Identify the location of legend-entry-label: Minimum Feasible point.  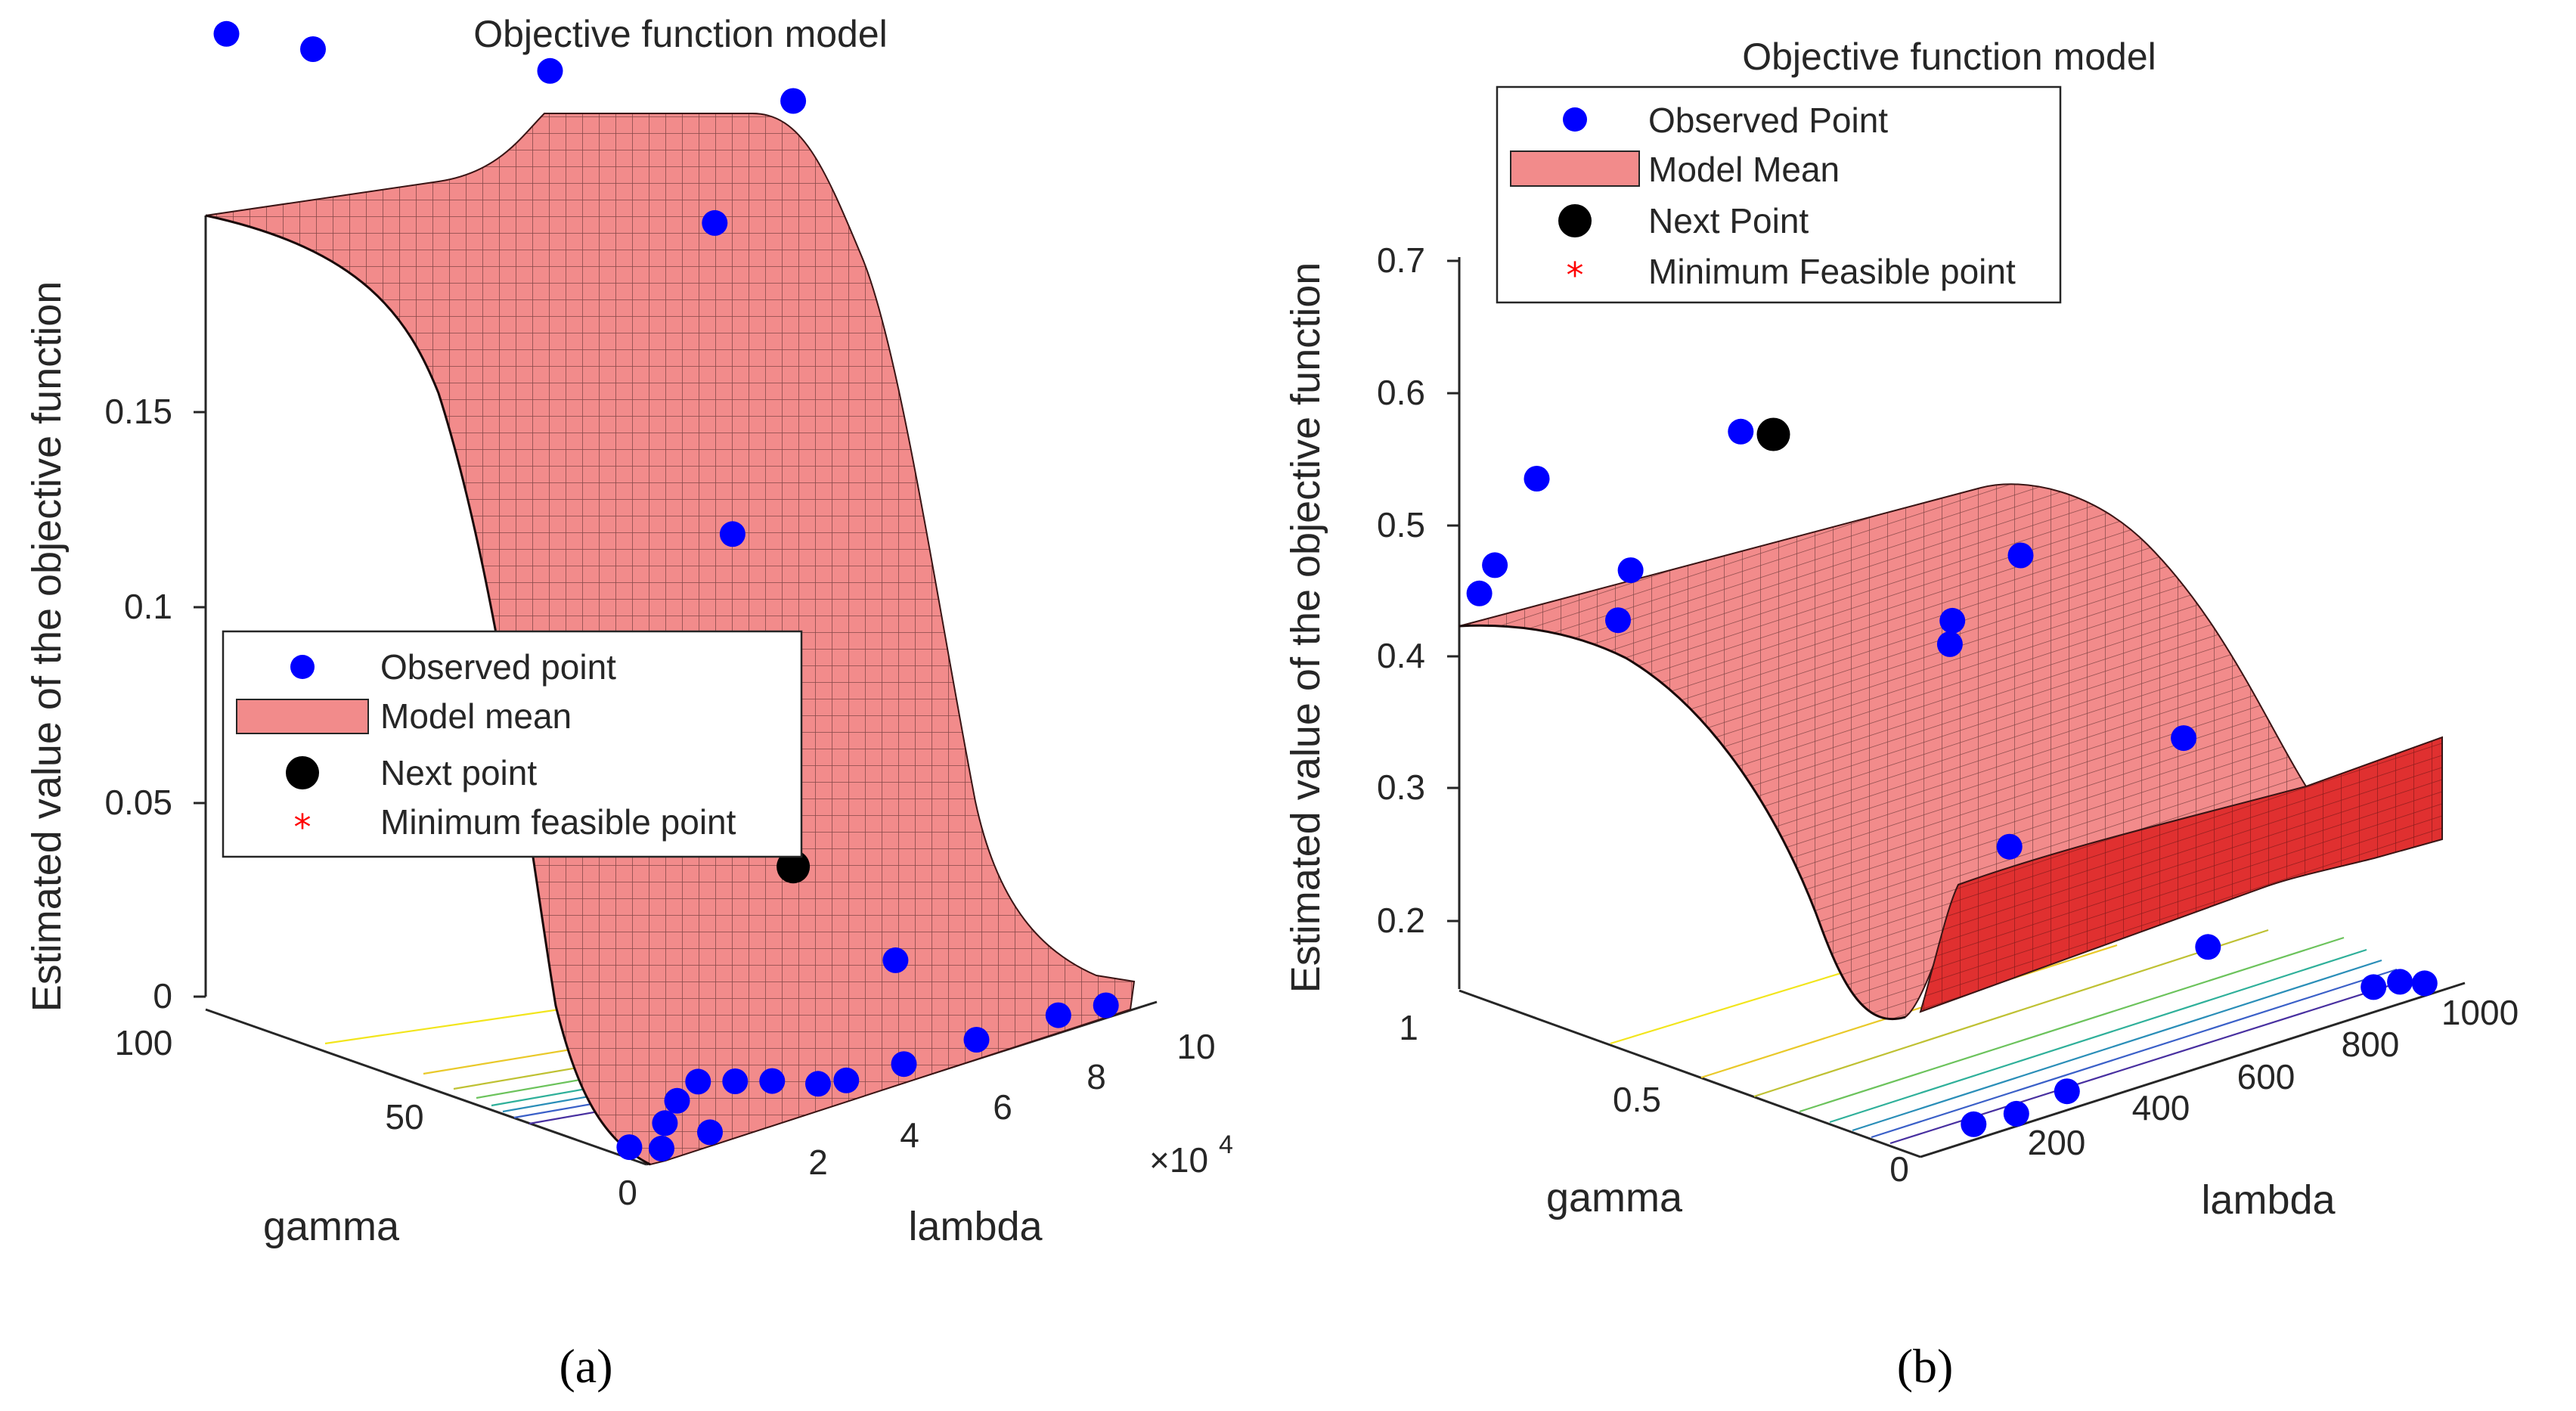
(1832, 271).